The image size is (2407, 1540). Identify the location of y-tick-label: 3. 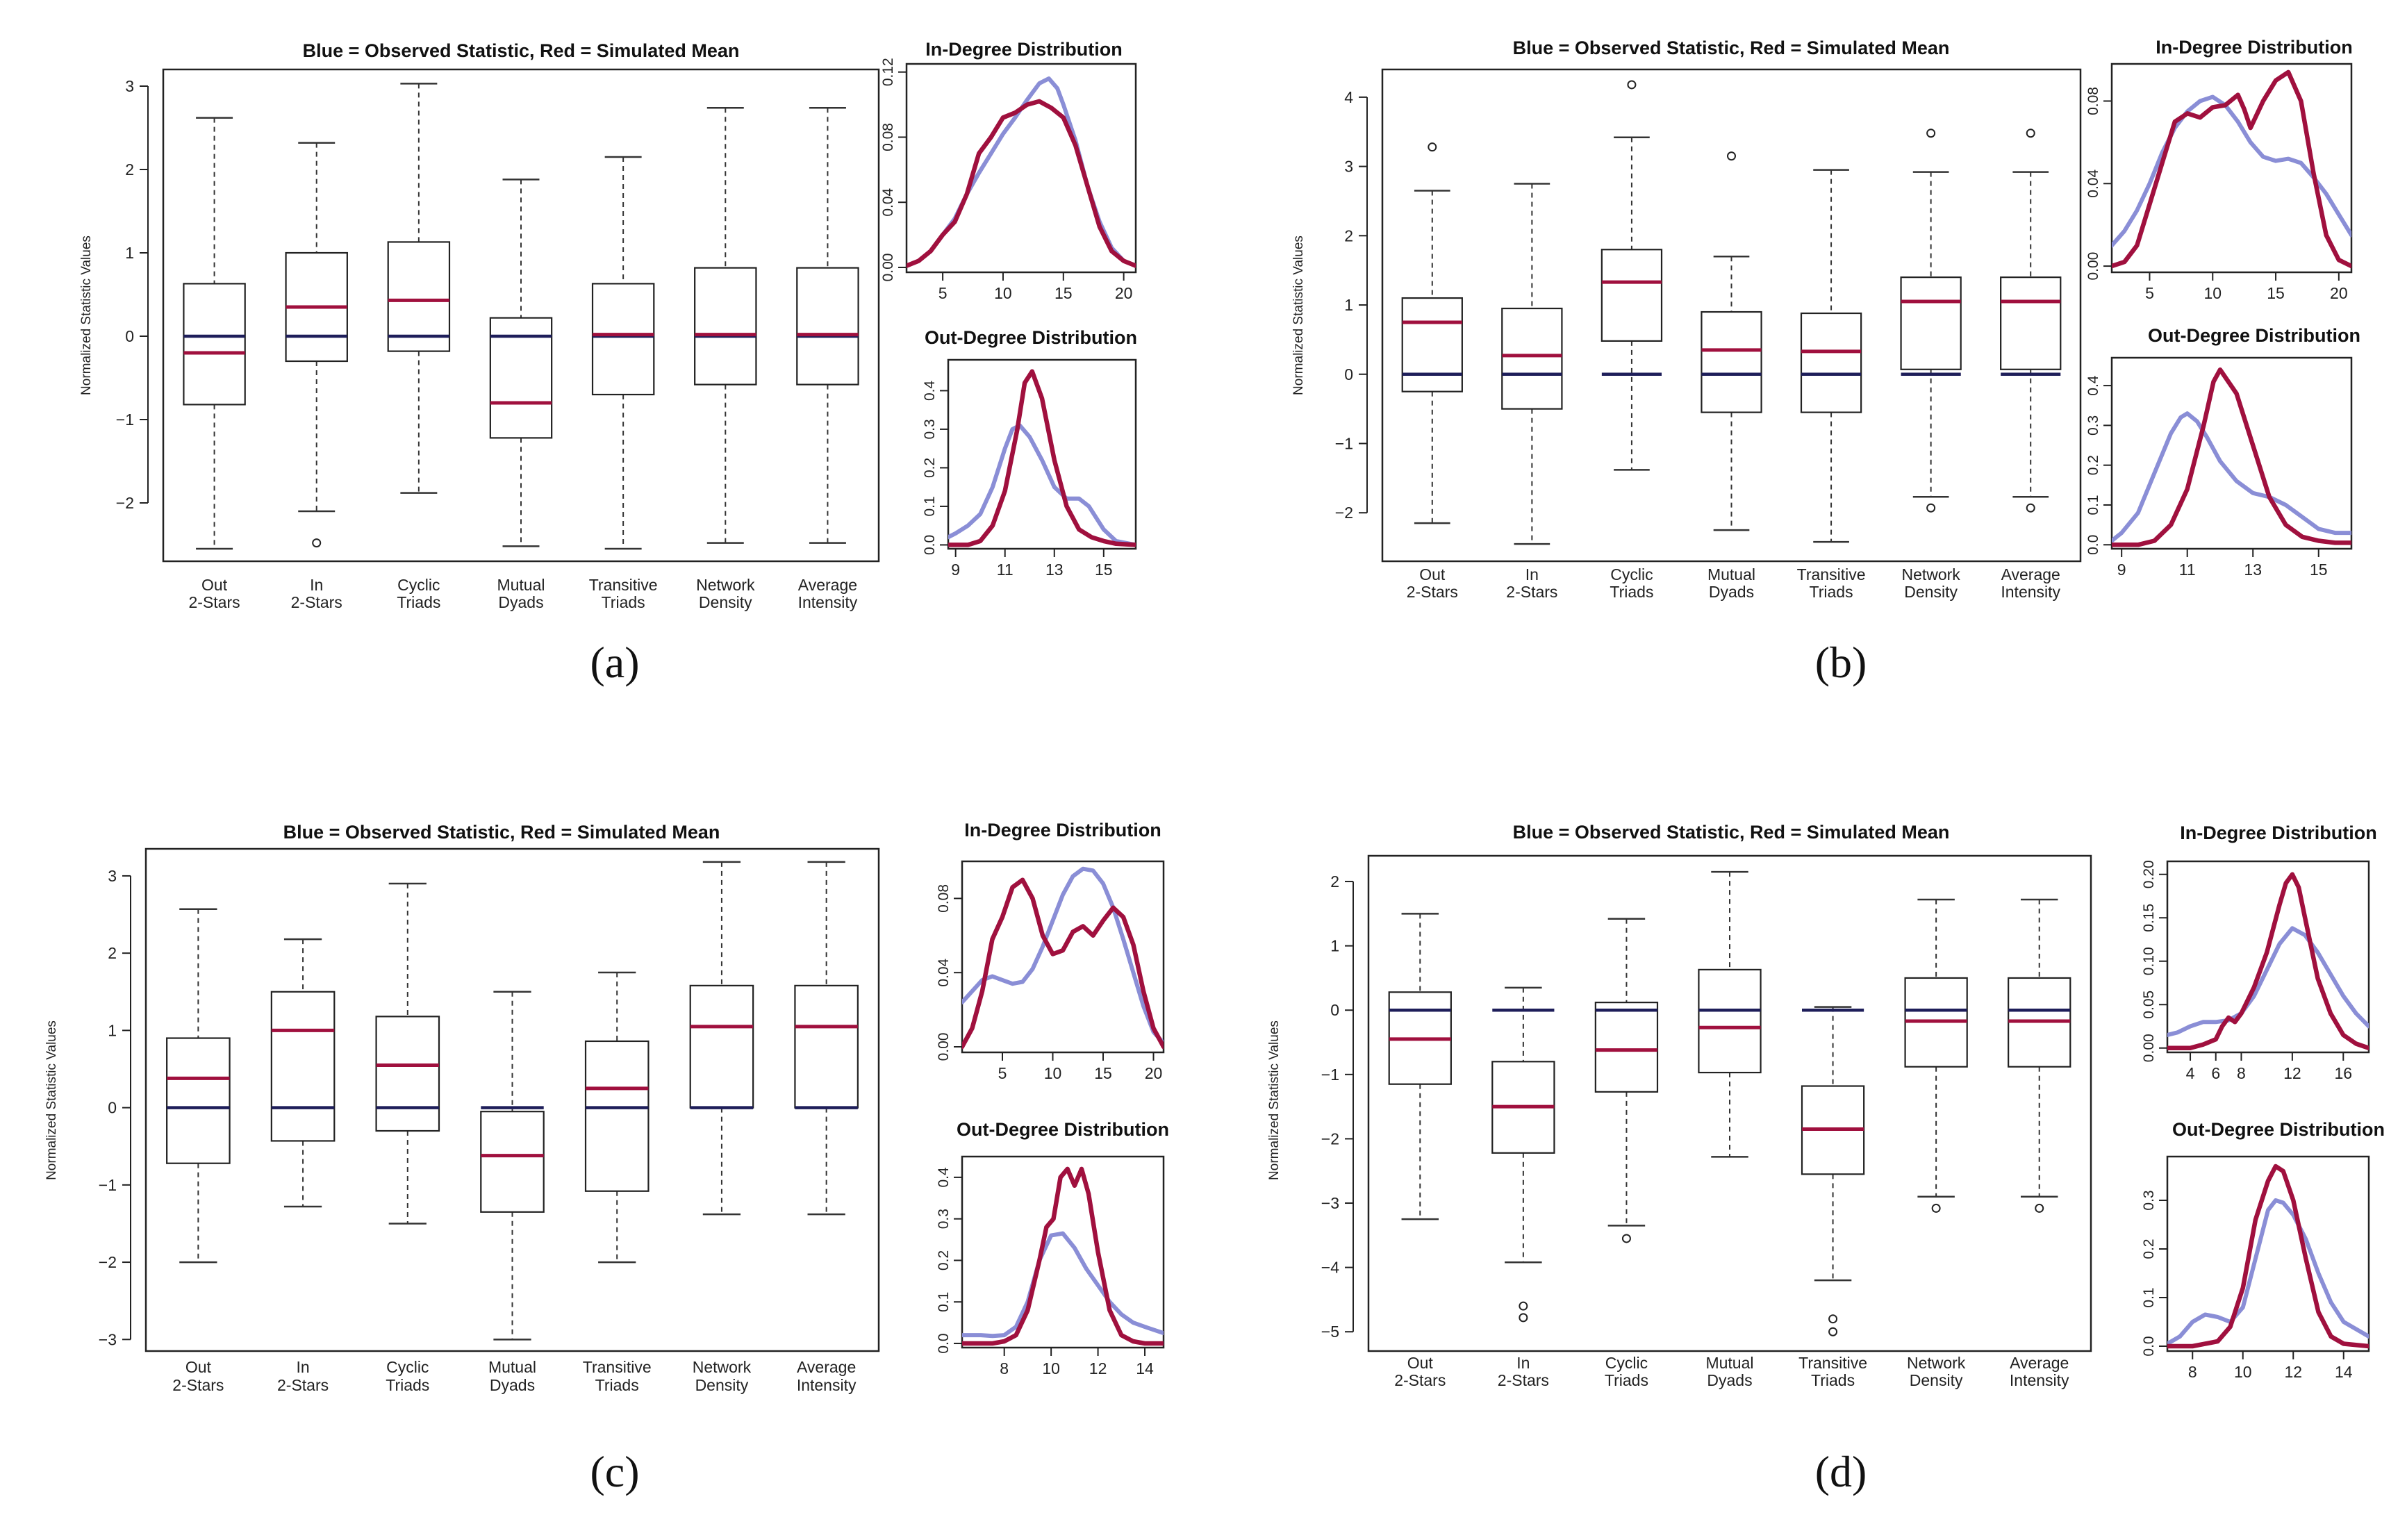
(129, 86).